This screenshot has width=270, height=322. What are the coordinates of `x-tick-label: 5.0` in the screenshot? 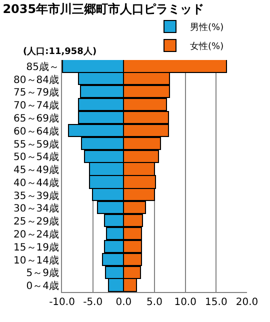 It's located at (154, 302).